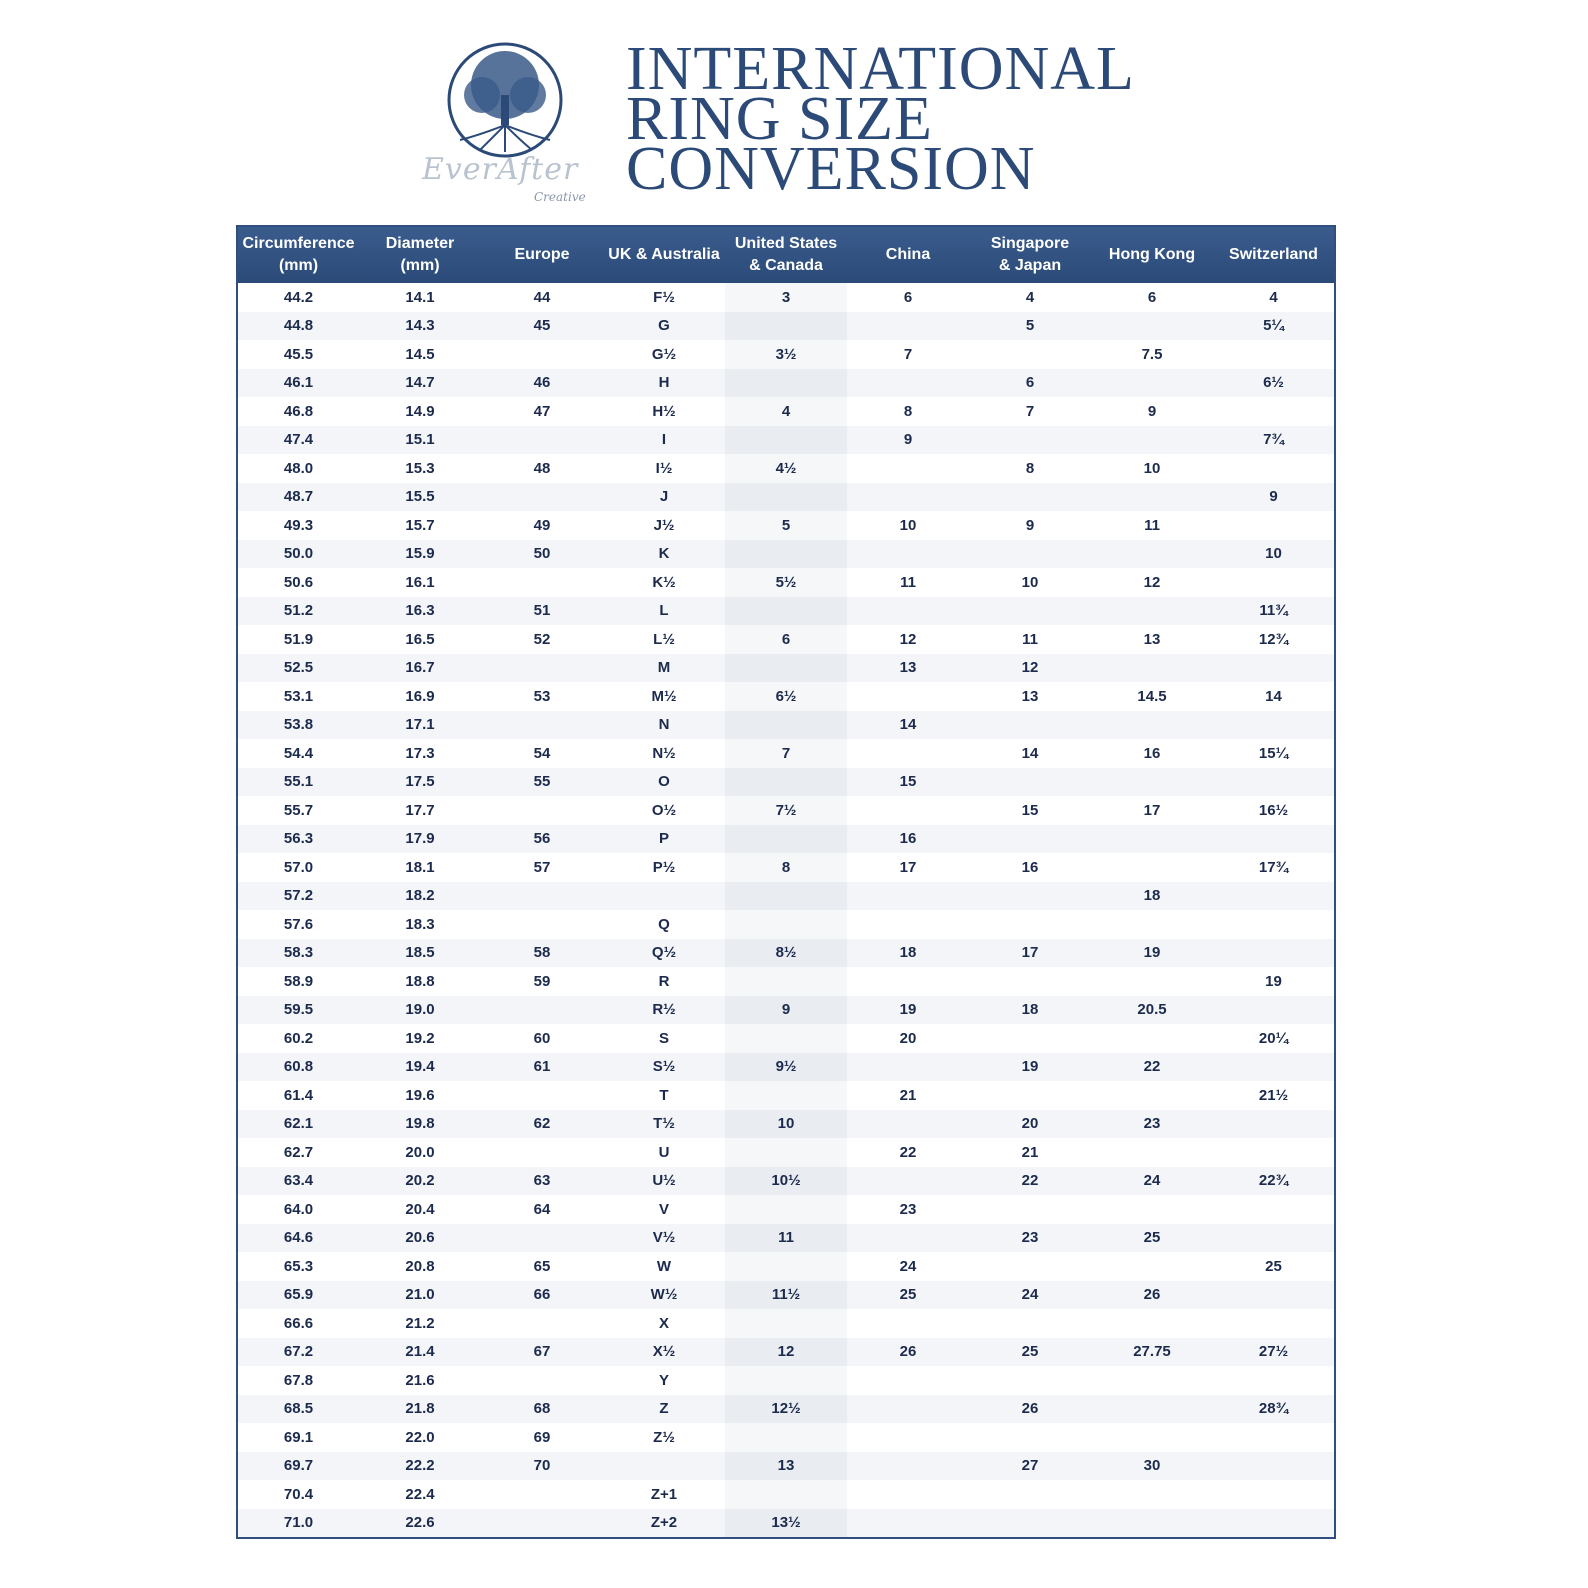 This screenshot has height=1588, width=1588. Describe the element at coordinates (1030, 297) in the screenshot. I see `table-cell: 4` at that location.